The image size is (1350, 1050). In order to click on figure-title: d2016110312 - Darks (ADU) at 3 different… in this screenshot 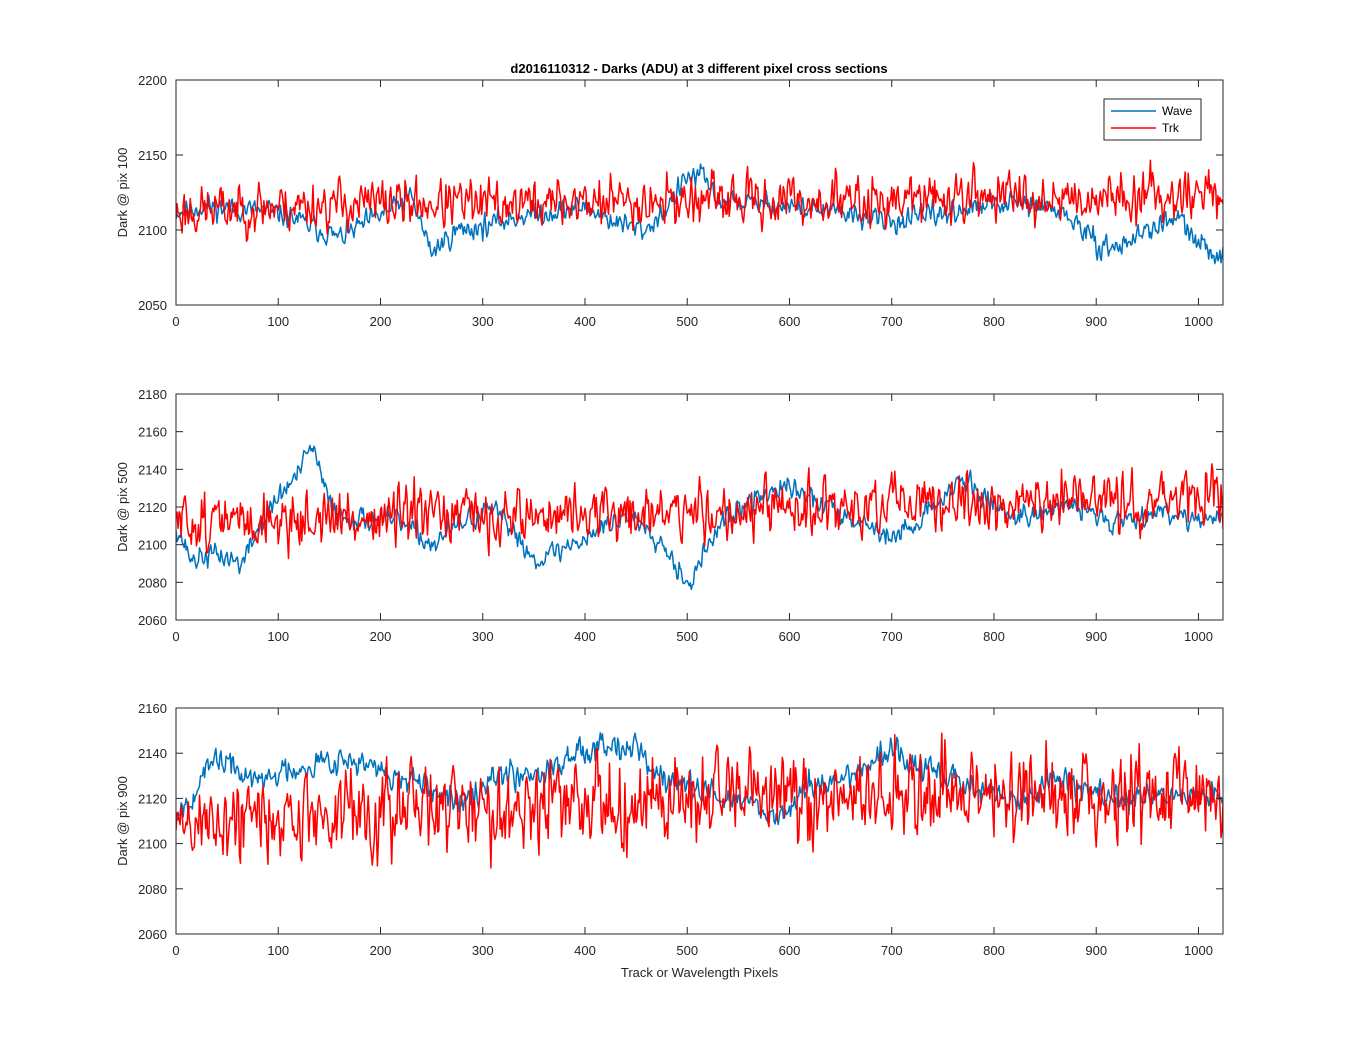, I will do `click(698, 68)`.